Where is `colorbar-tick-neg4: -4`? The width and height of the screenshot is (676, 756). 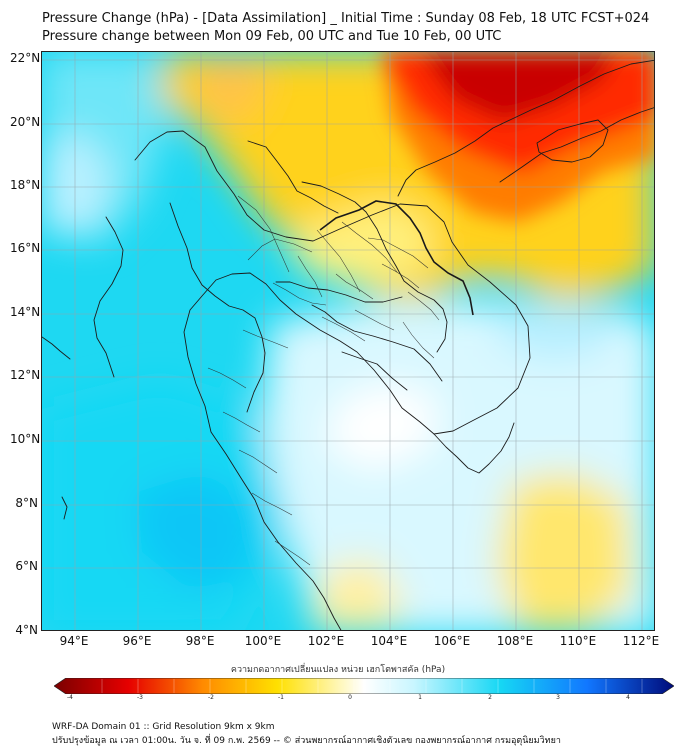 colorbar-tick-neg4: -4 is located at coordinates (70, 697).